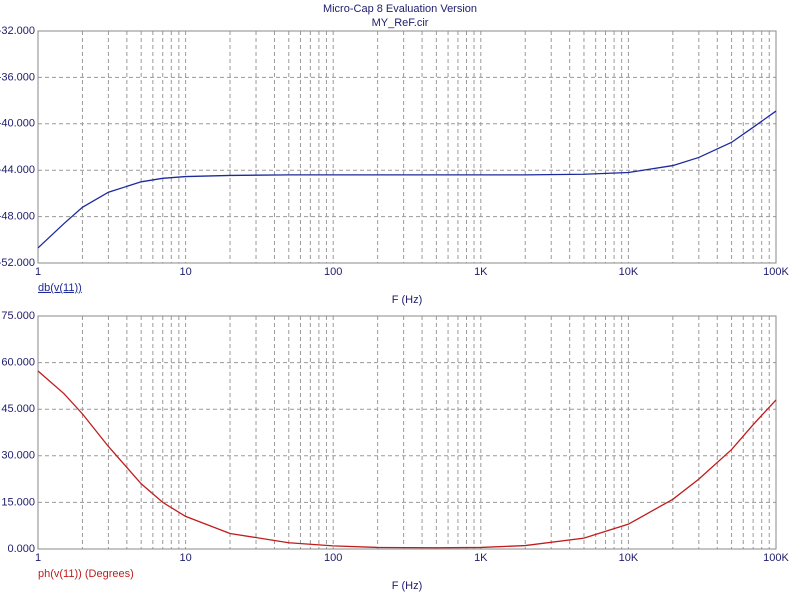 This screenshot has height=600, width=800. What do you see at coordinates (17, 263) in the screenshot?
I see `y-tick-label: -52.000` at bounding box center [17, 263].